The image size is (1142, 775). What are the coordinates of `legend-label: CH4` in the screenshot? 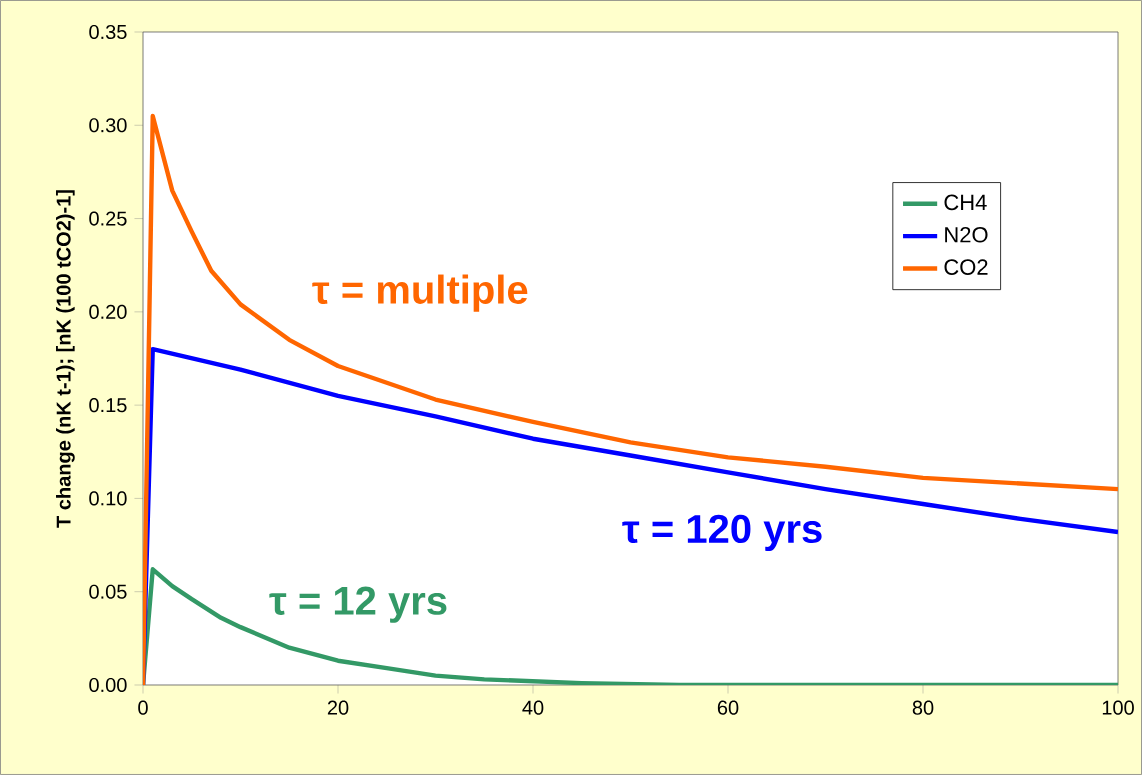 It's located at (965, 202).